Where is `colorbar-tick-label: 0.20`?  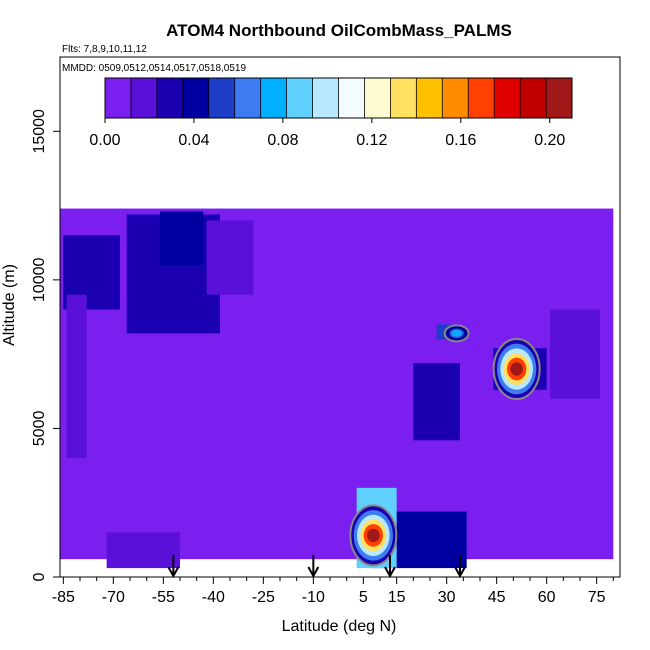
colorbar-tick-label: 0.20 is located at coordinates (549, 140).